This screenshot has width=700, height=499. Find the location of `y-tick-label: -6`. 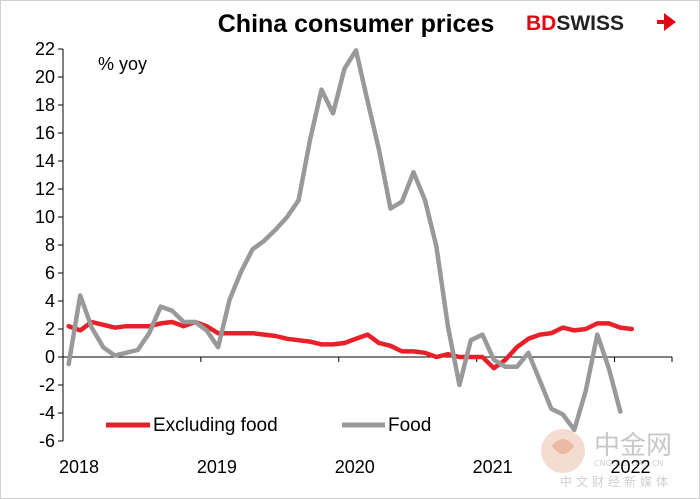

y-tick-label: -6 is located at coordinates (47, 441).